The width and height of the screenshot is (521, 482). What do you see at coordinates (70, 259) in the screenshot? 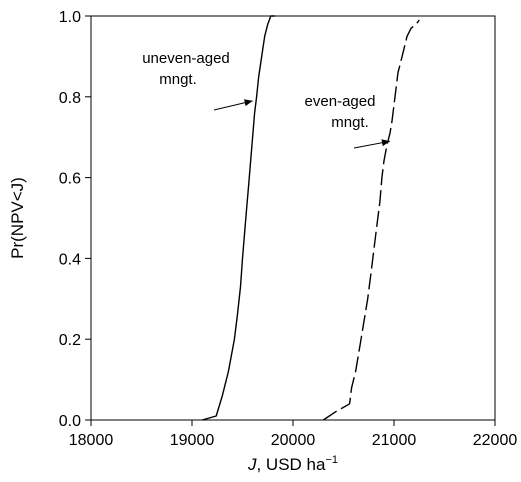
I see `y-tick-label: 0.4` at bounding box center [70, 259].